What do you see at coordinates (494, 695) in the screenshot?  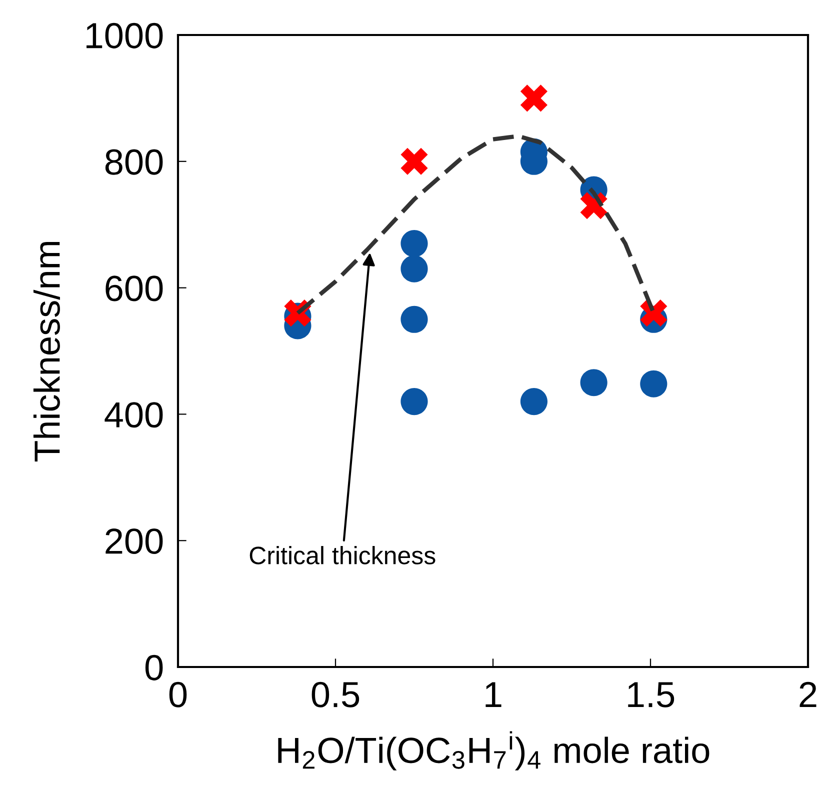 I see `x-tick-label: 1` at bounding box center [494, 695].